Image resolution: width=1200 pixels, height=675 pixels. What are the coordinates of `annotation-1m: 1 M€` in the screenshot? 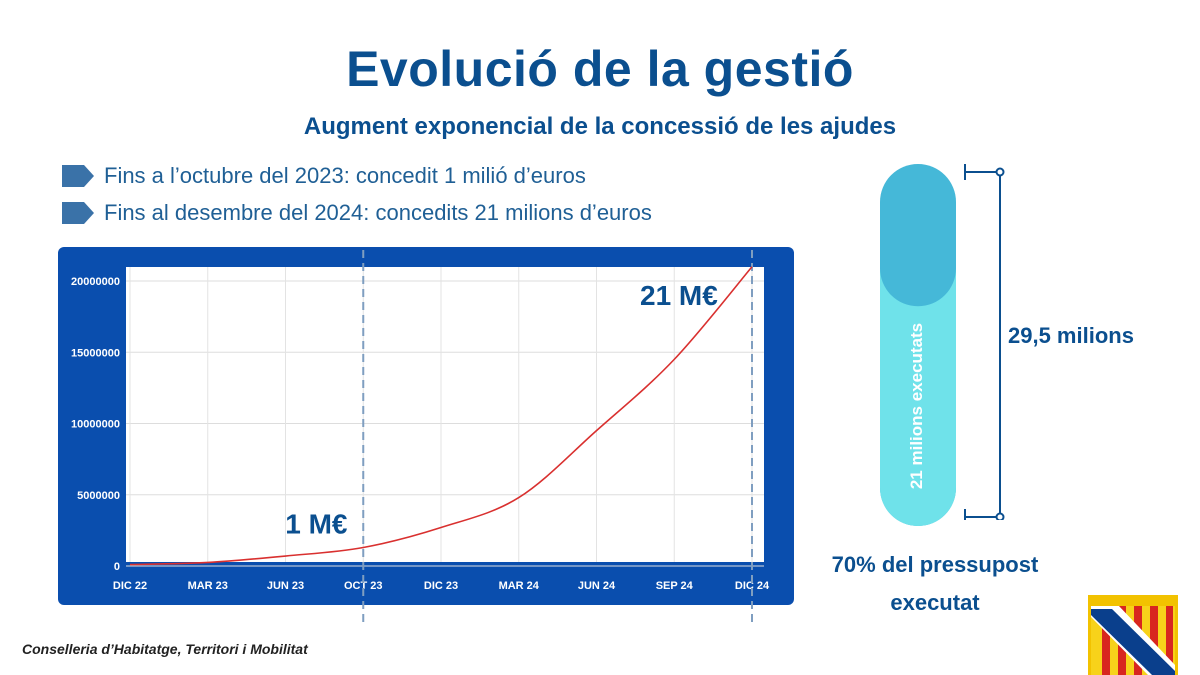 It's located at (316, 523).